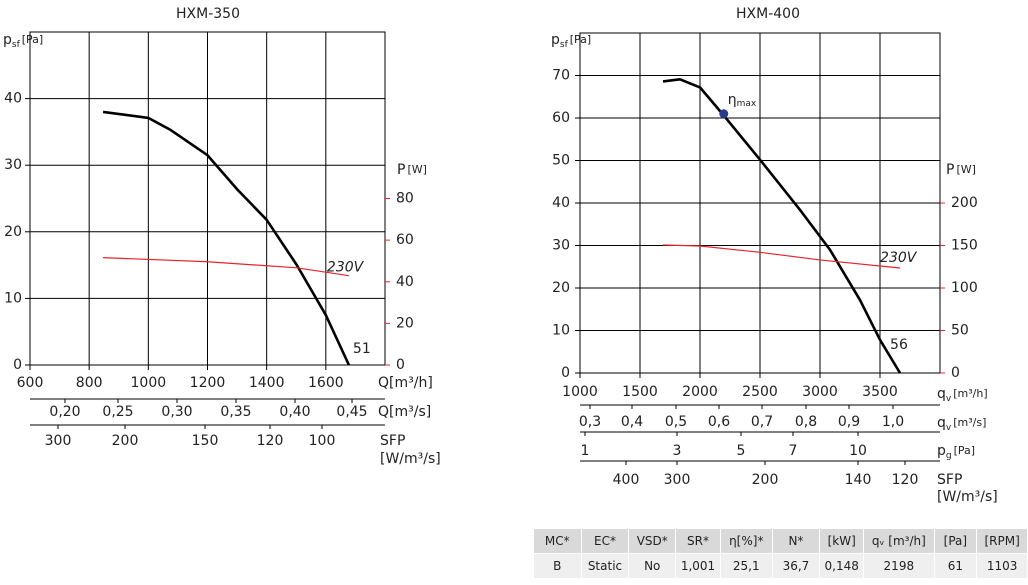 This screenshot has height=585, width=1028. I want to click on scale-label: Q[m³/s], so click(404, 412).